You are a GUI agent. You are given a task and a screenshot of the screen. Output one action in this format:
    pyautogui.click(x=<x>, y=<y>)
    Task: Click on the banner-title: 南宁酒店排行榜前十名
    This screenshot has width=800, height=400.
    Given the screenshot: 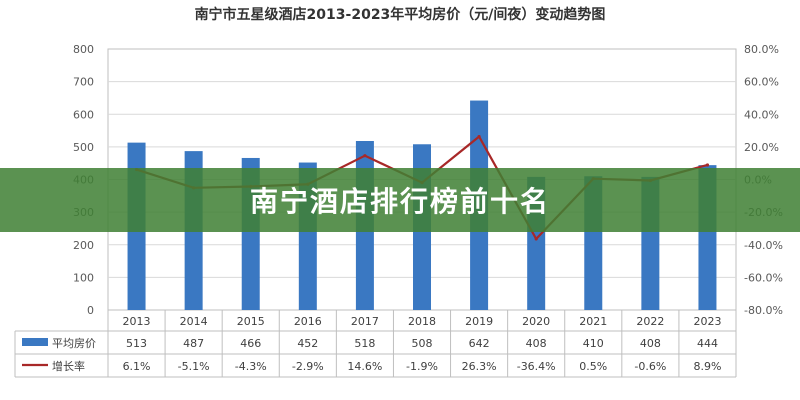 What is the action you would take?
    pyautogui.click(x=399, y=201)
    